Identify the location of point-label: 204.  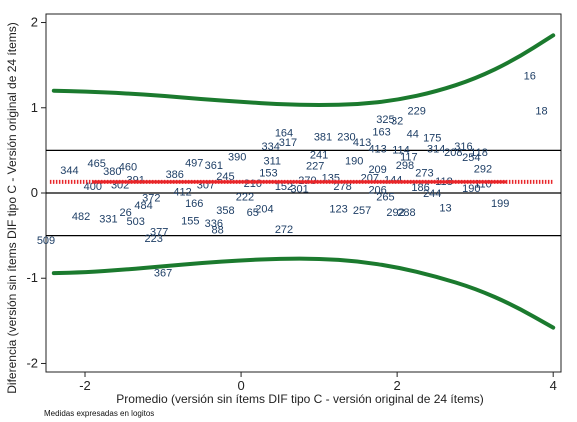
(264, 209).